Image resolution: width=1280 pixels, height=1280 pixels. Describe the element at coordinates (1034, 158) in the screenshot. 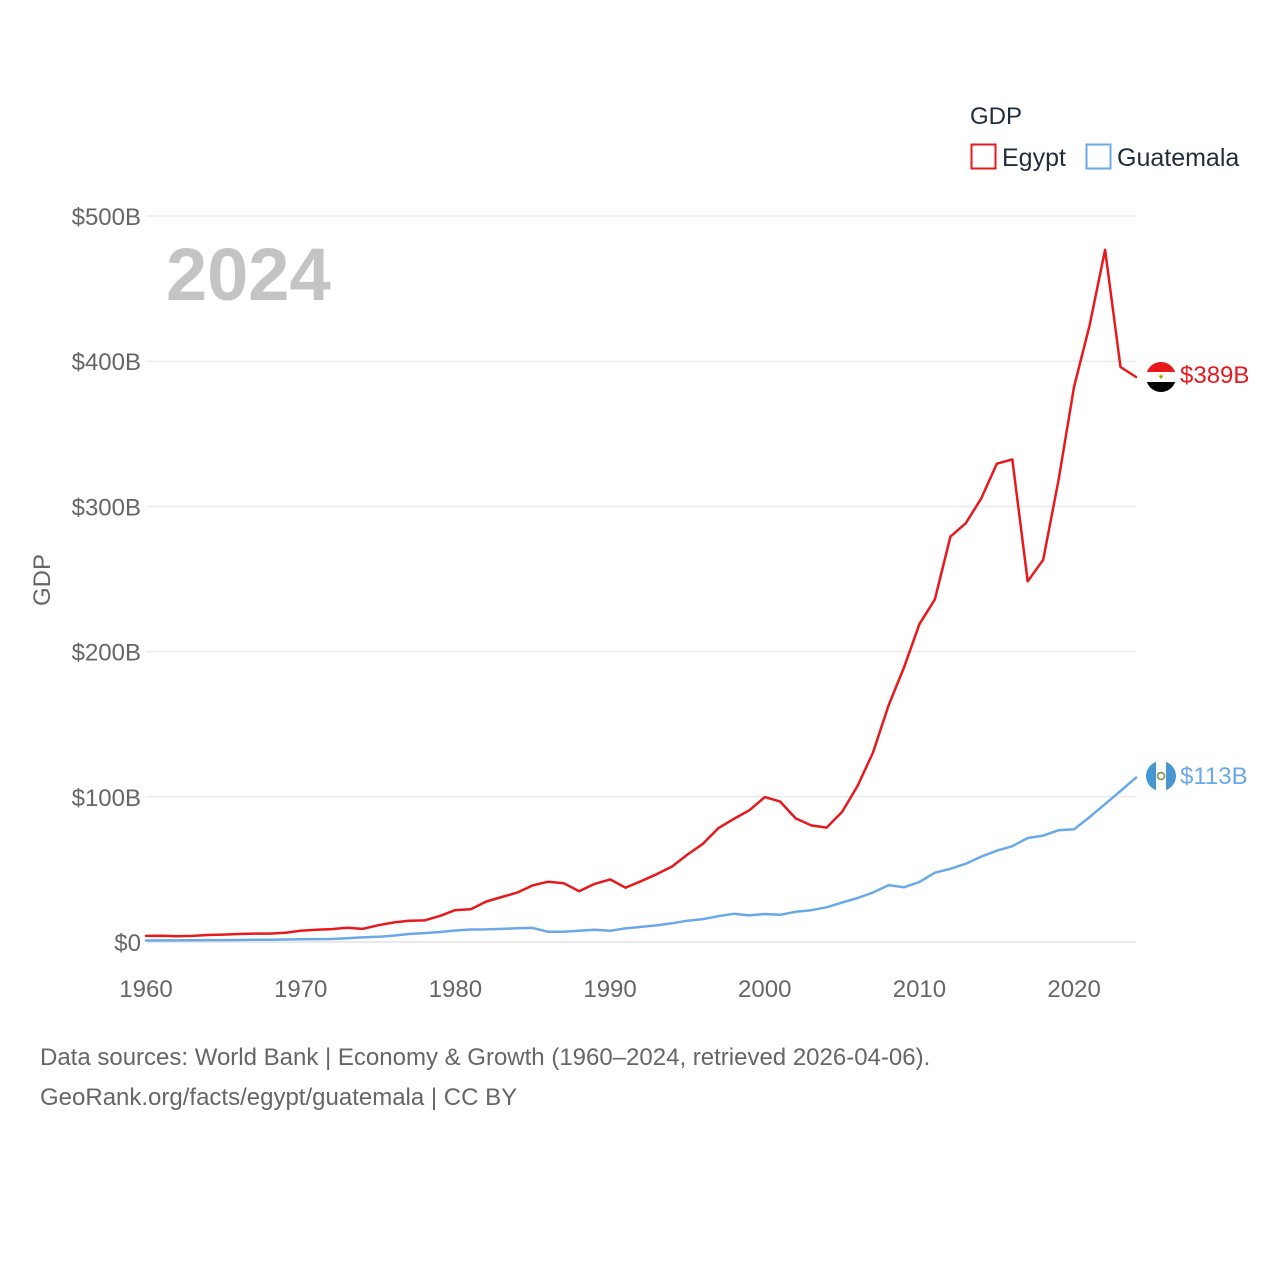

I see `legend-label-egypt: Egypt` at that location.